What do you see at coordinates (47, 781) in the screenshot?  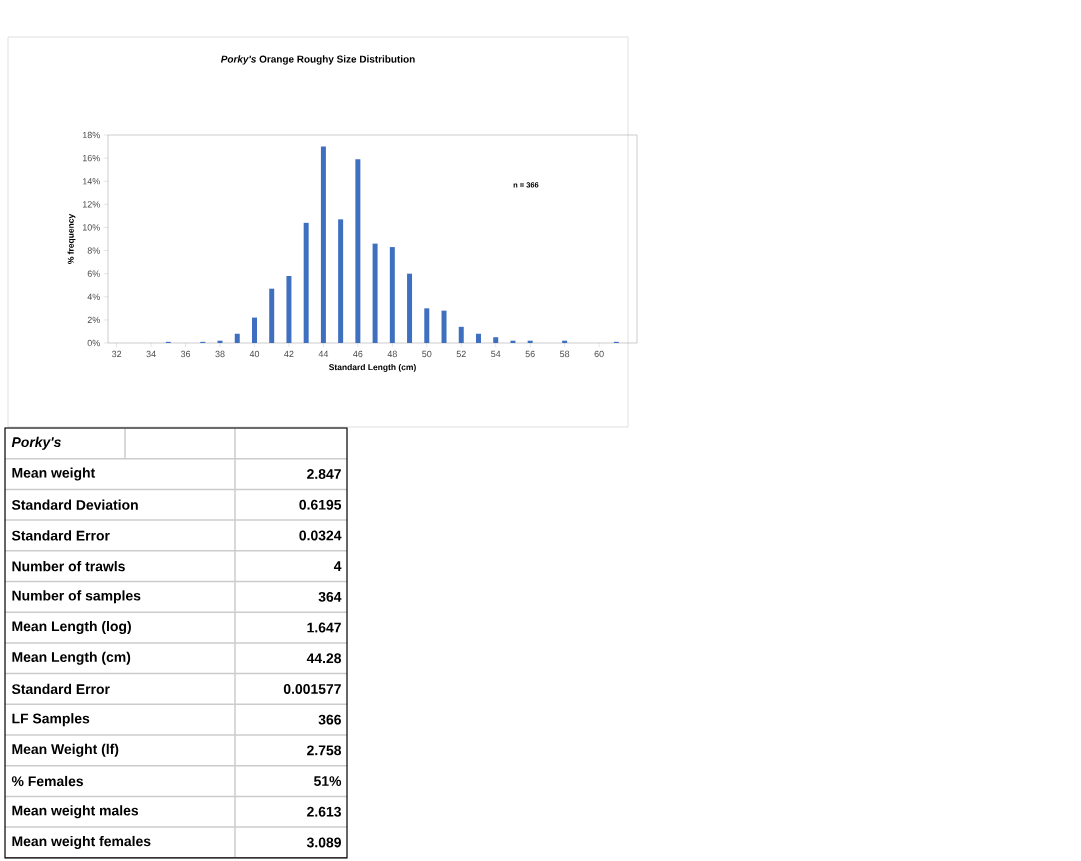 I see `text: % Females` at bounding box center [47, 781].